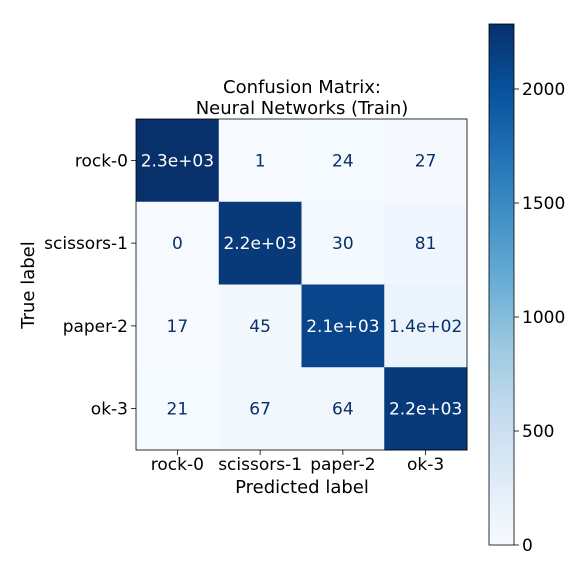 This screenshot has height=576, width=576. What do you see at coordinates (177, 465) in the screenshot?
I see `x-tick-label: rock-0` at bounding box center [177, 465].